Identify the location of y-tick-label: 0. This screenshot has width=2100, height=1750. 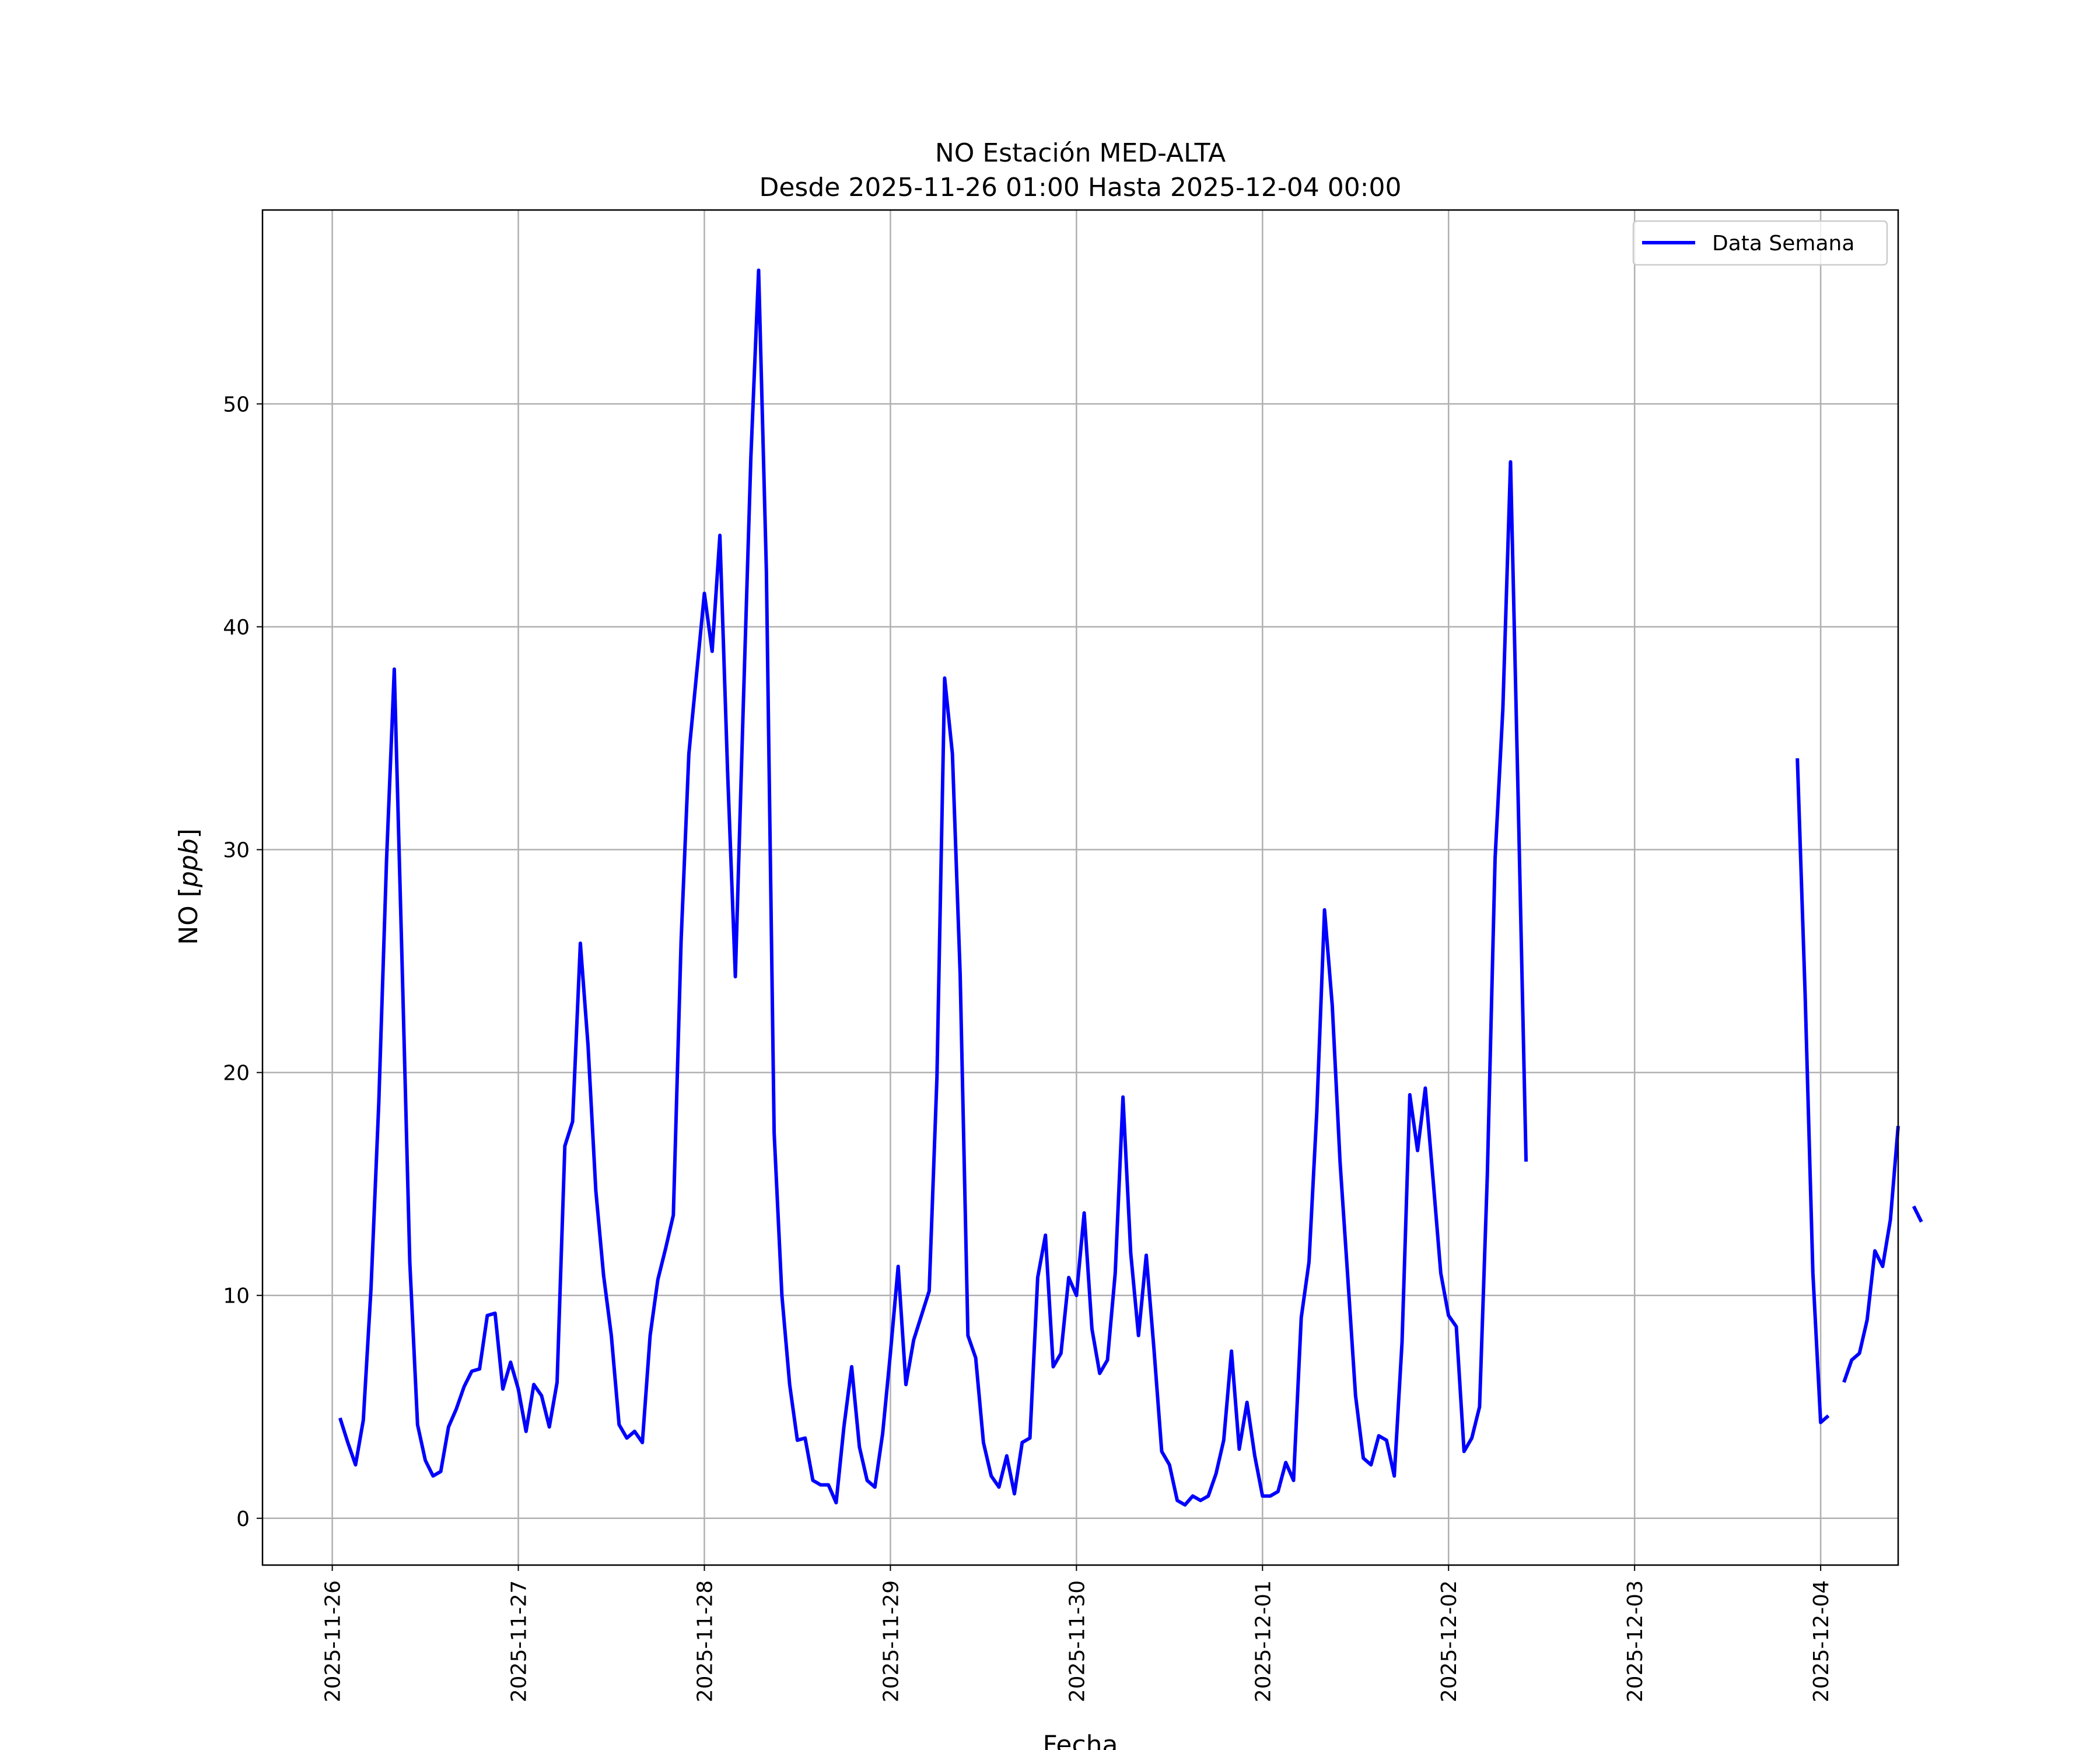
(243, 1519).